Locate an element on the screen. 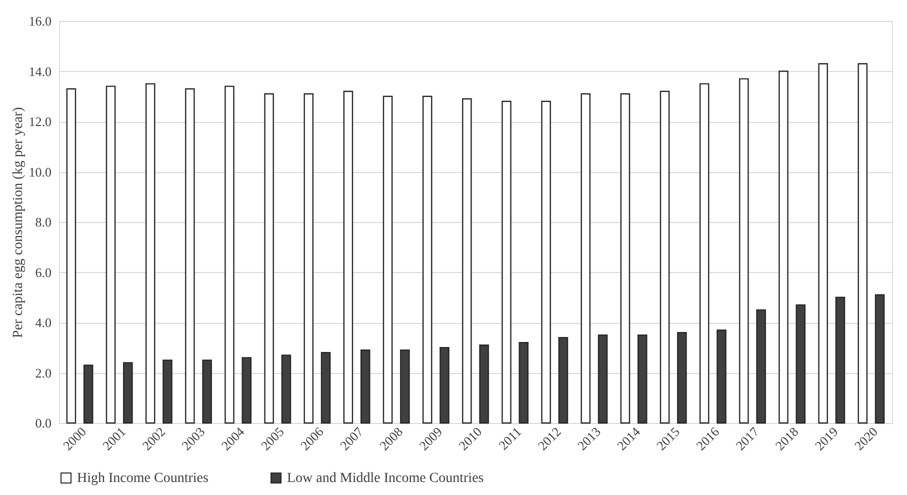  y-tick-label: 8.0 is located at coordinates (43, 222).